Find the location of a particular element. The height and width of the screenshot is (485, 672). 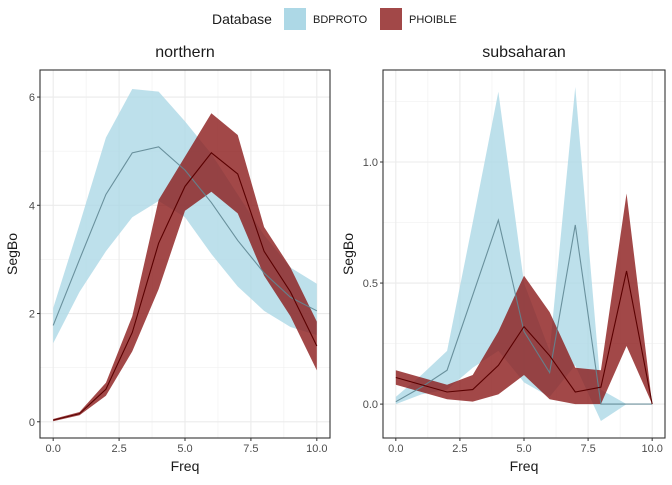

legend-label-bdproto: BDPROTO is located at coordinates (340, 20).